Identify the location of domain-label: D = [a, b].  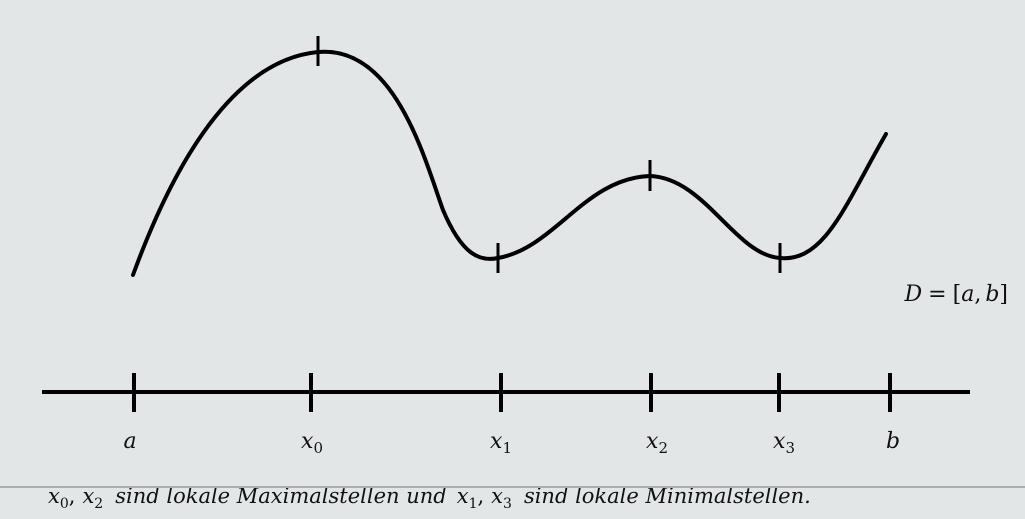
(956, 294).